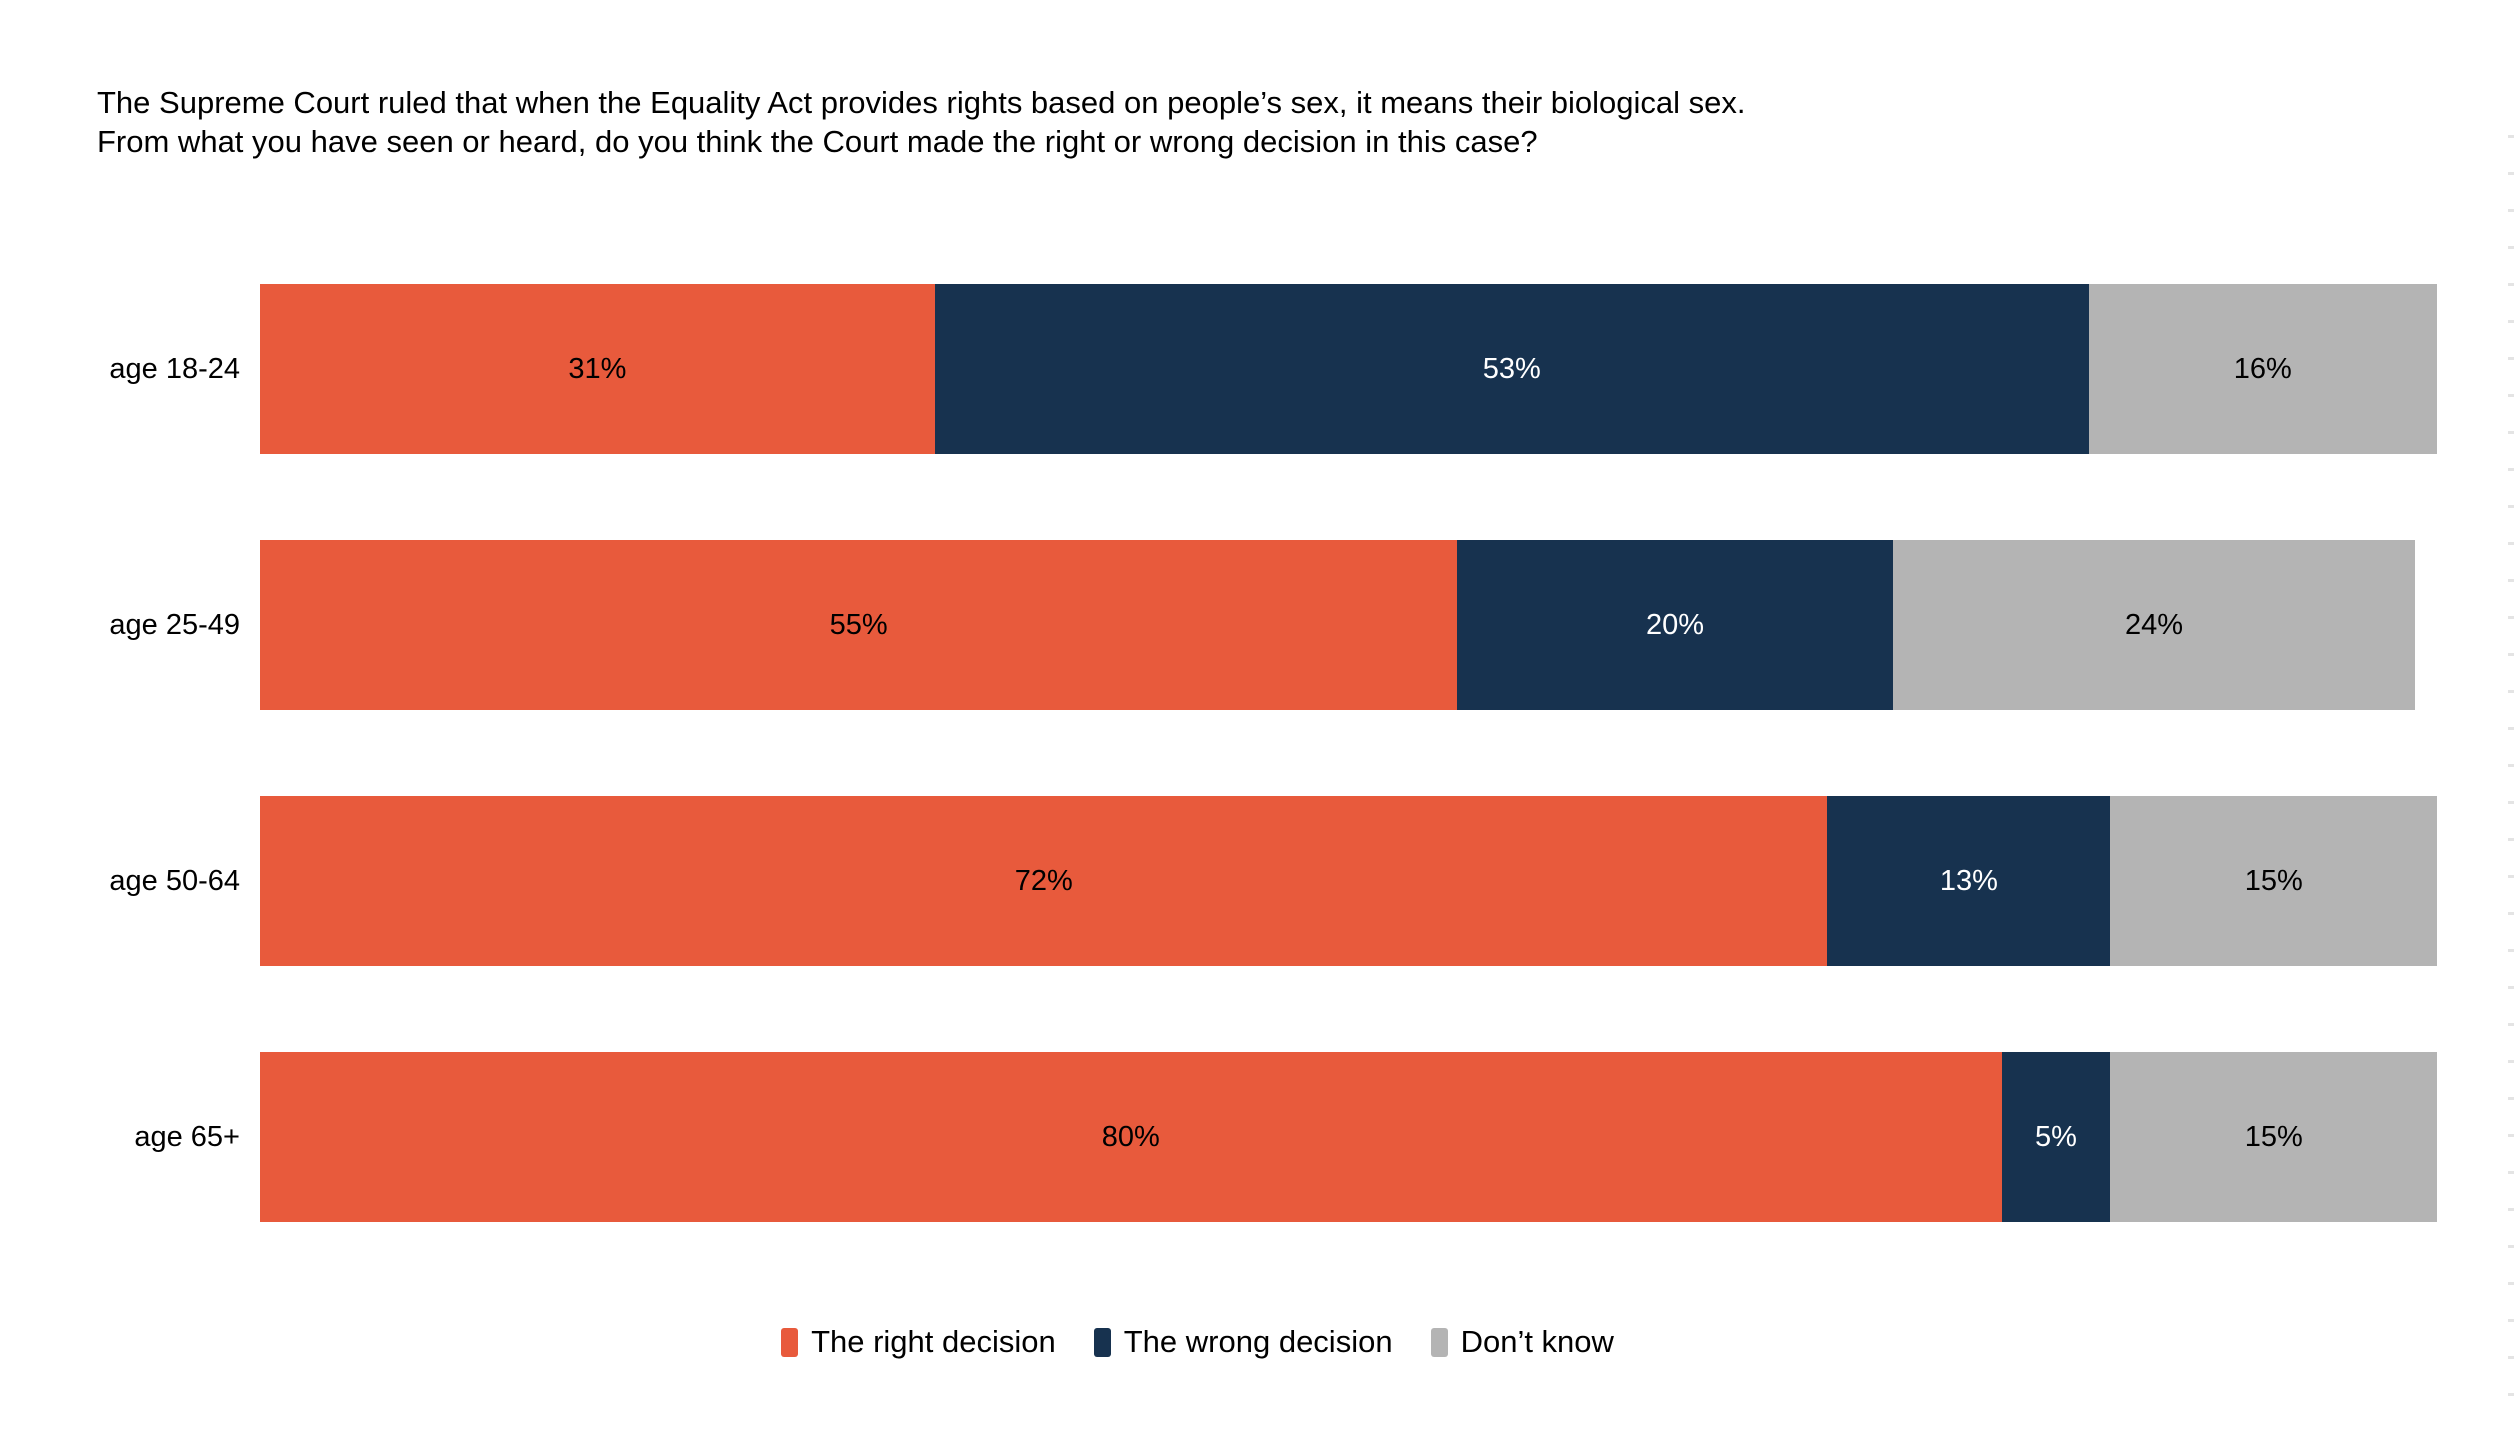  I want to click on stacked-bar: 80% 5% 15%, so click(1348, 1137).